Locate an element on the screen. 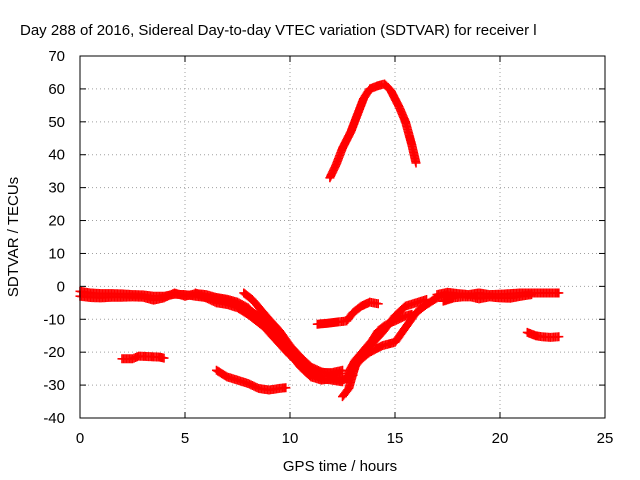 The height and width of the screenshot is (480, 640). y-tick-label: 40 is located at coordinates (56, 155).